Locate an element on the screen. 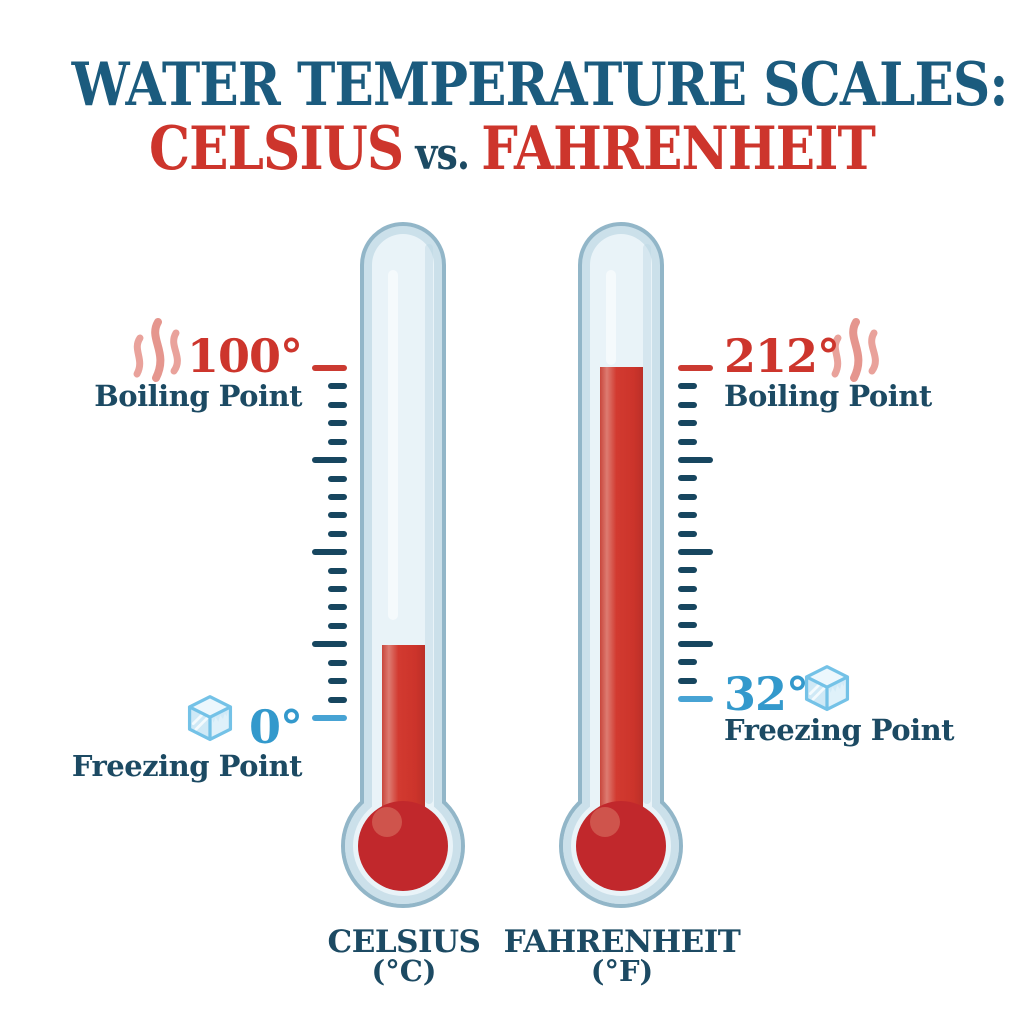 Image resolution: width=1024 pixels, height=1024 pixels. thermometer-celsius-graphic is located at coordinates (403, 565).